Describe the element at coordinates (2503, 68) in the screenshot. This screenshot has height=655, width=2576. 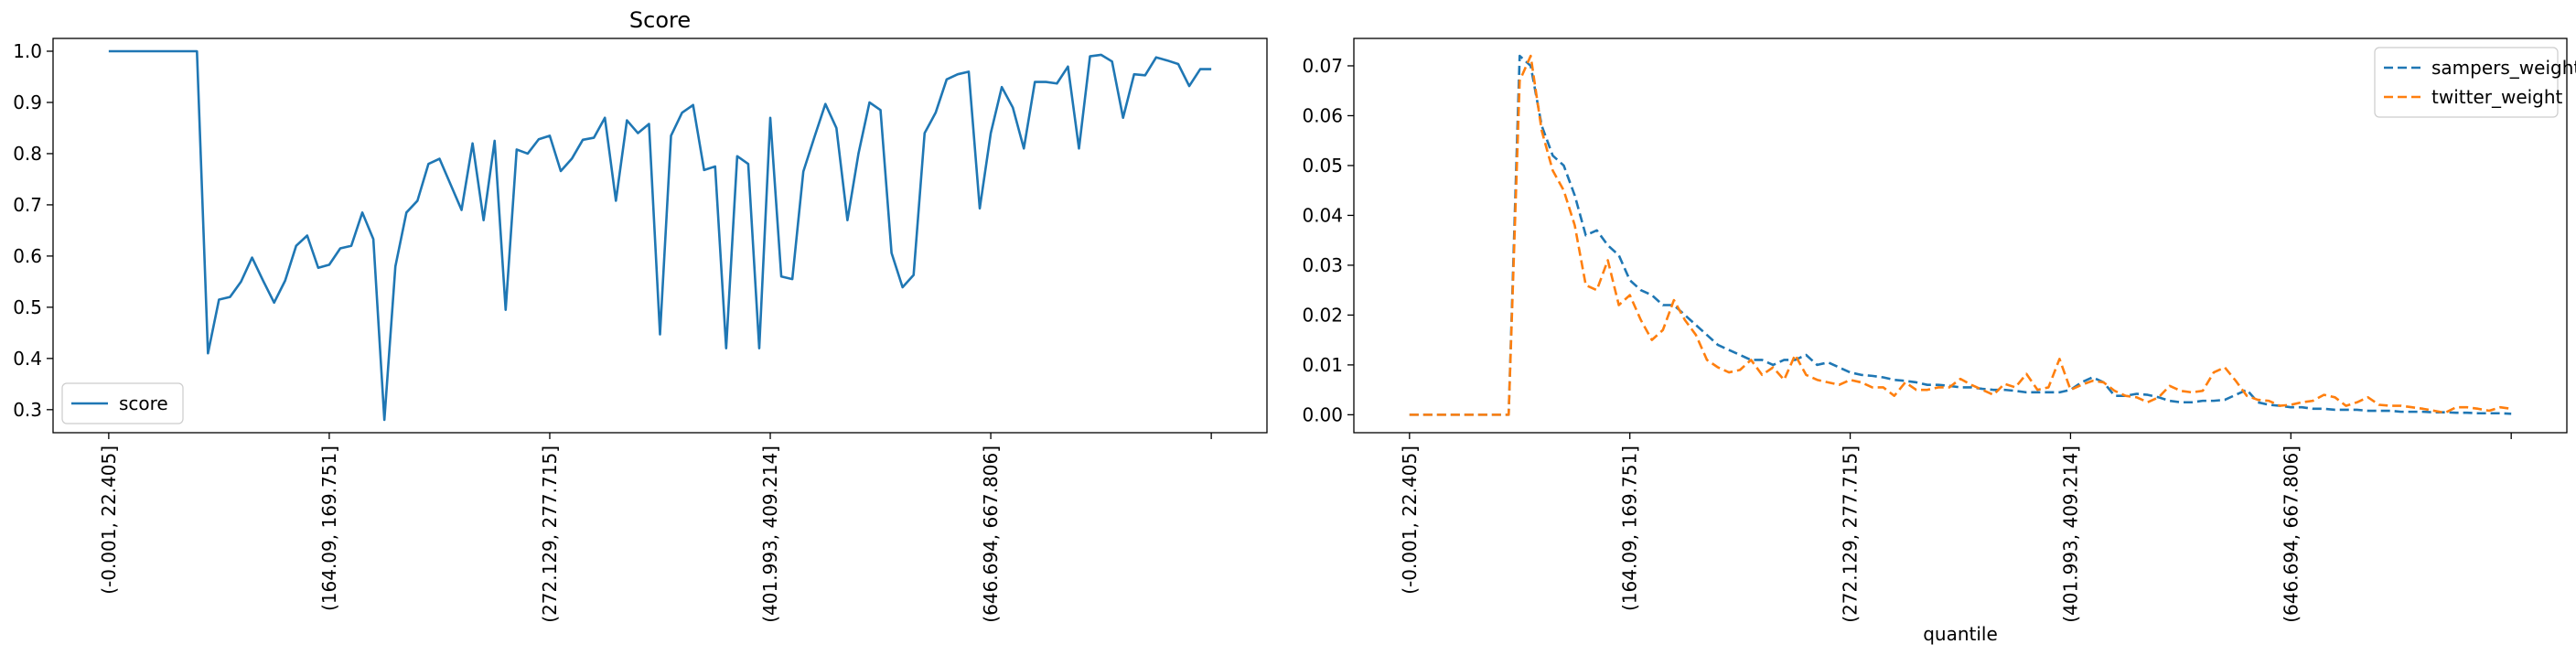
I see `legend-label: sampers_weight` at that location.